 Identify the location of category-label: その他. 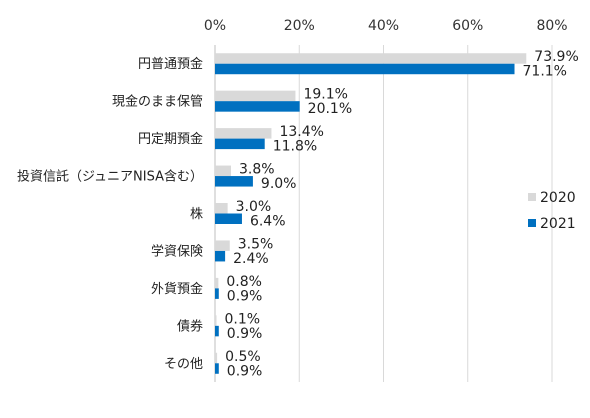
(183, 364).